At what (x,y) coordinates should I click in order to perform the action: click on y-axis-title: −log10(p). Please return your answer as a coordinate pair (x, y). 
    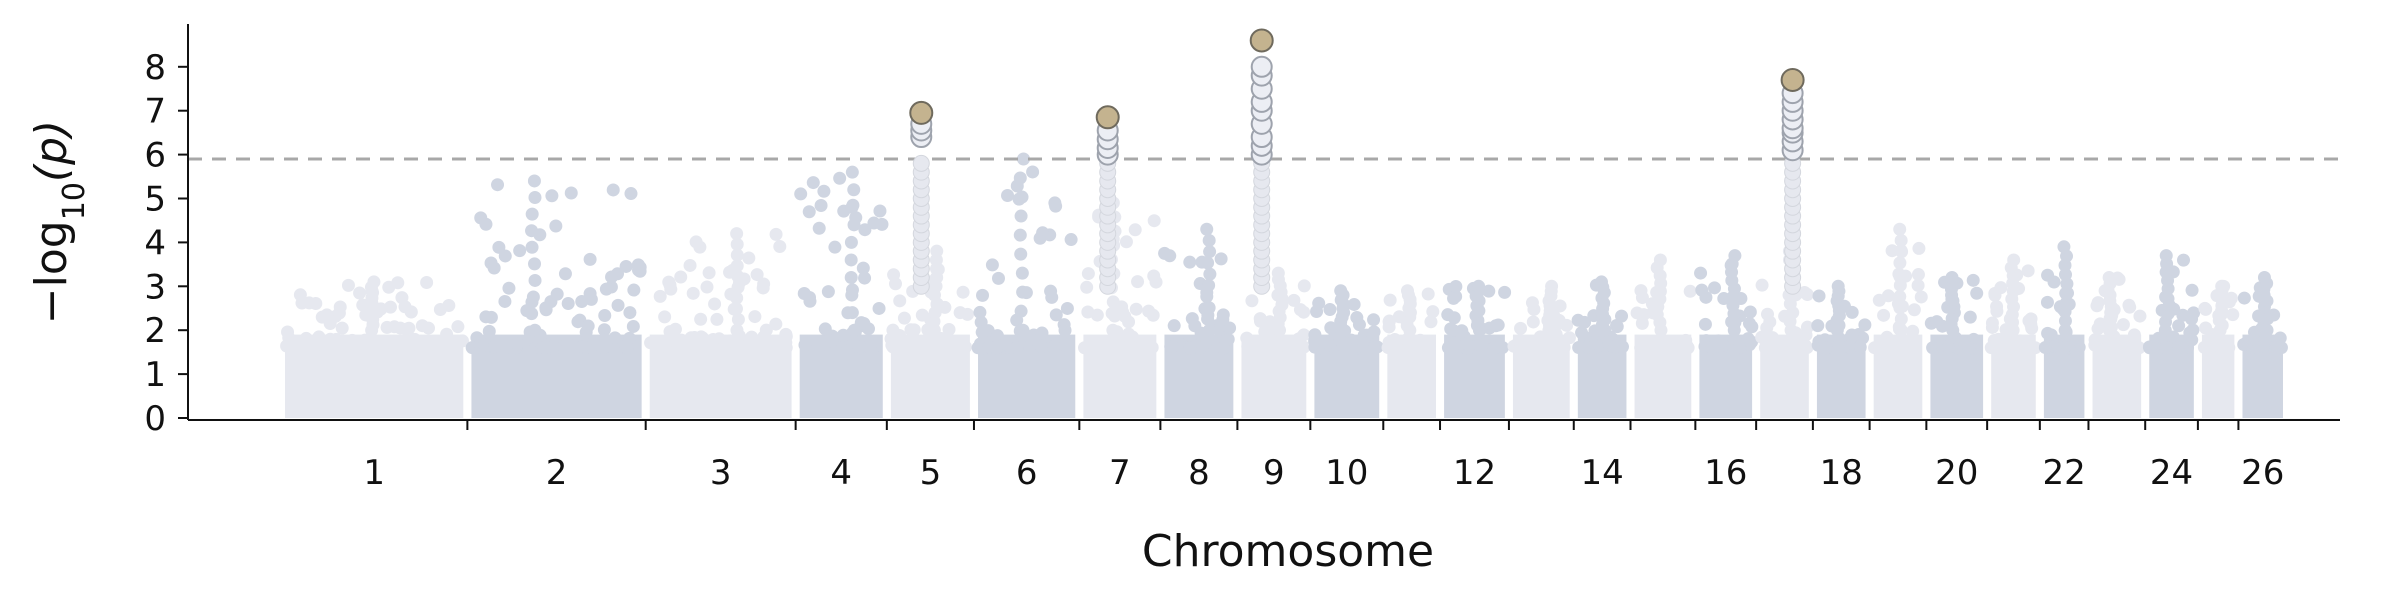
    Looking at the image, I should click on (59, 222).